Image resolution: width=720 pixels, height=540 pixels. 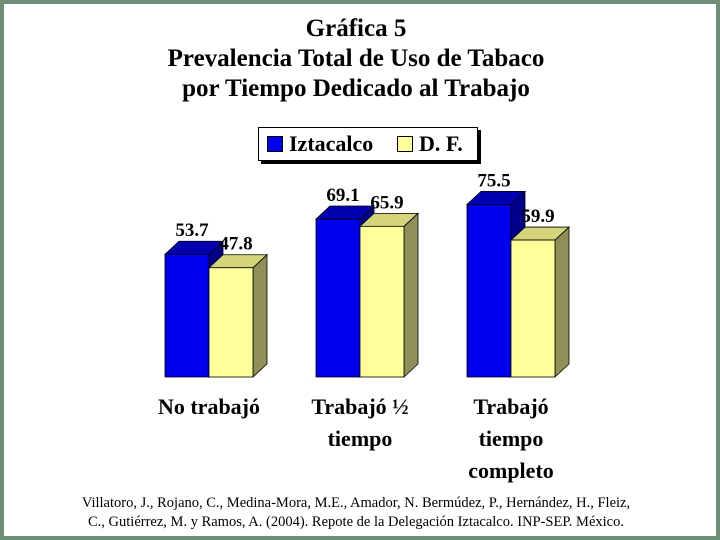 I want to click on category-label-line: No trabajó, so click(x=209, y=406).